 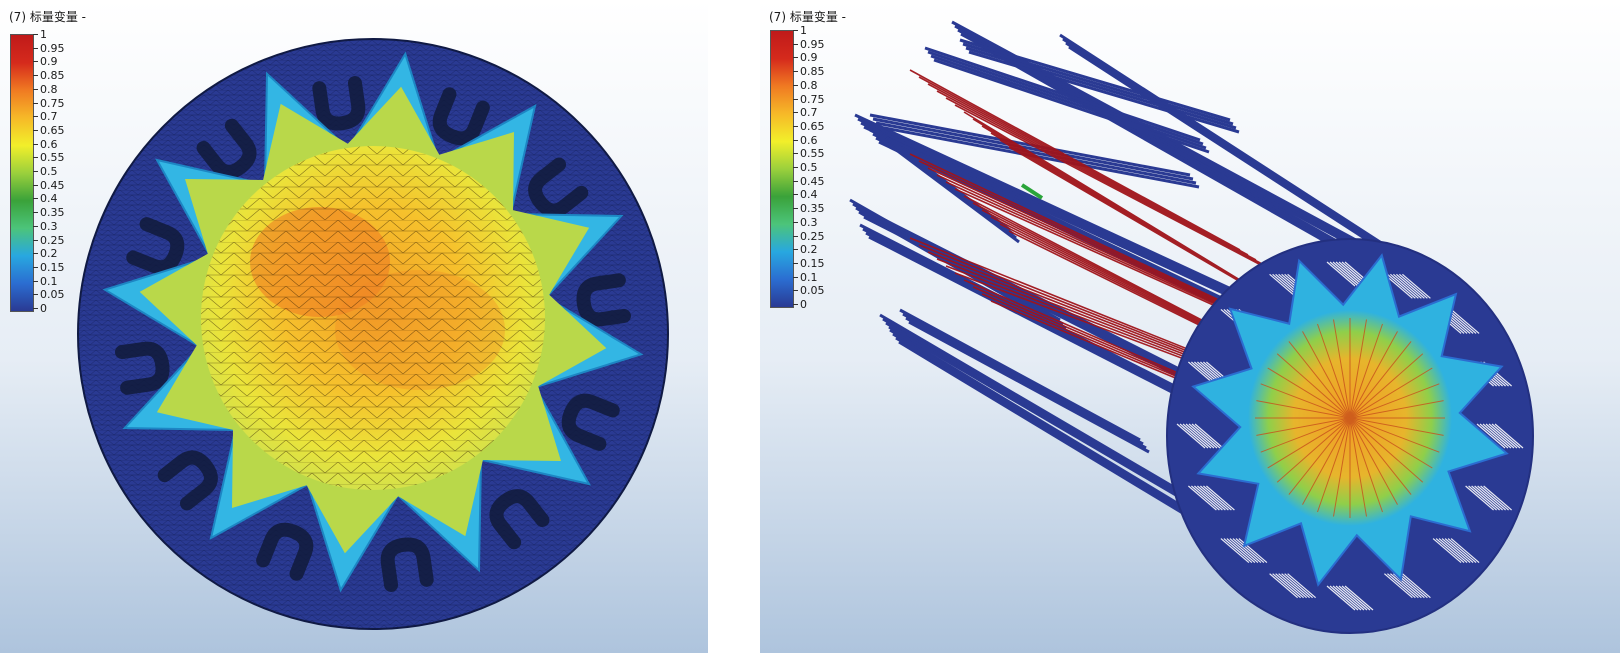 What do you see at coordinates (805, 222) in the screenshot?
I see `colorbar-tick-label: 0.3` at bounding box center [805, 222].